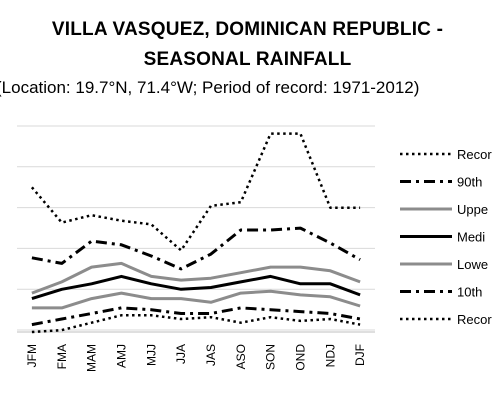 Image resolution: width=495 pixels, height=400 pixels. What do you see at coordinates (271, 357) in the screenshot?
I see `x-tick-label: SON` at bounding box center [271, 357].